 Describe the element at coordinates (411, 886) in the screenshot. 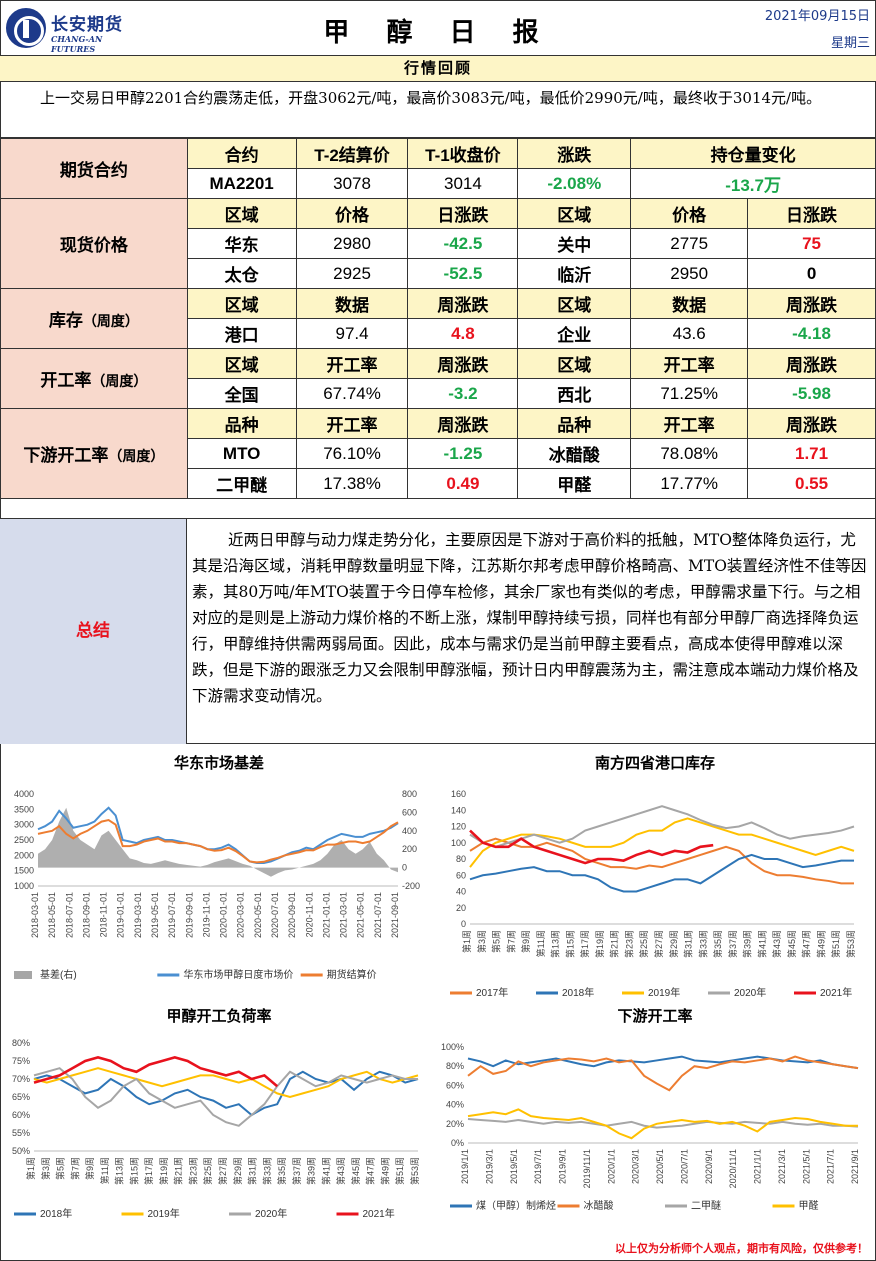

I see `y-right-tick-label: -200` at that location.